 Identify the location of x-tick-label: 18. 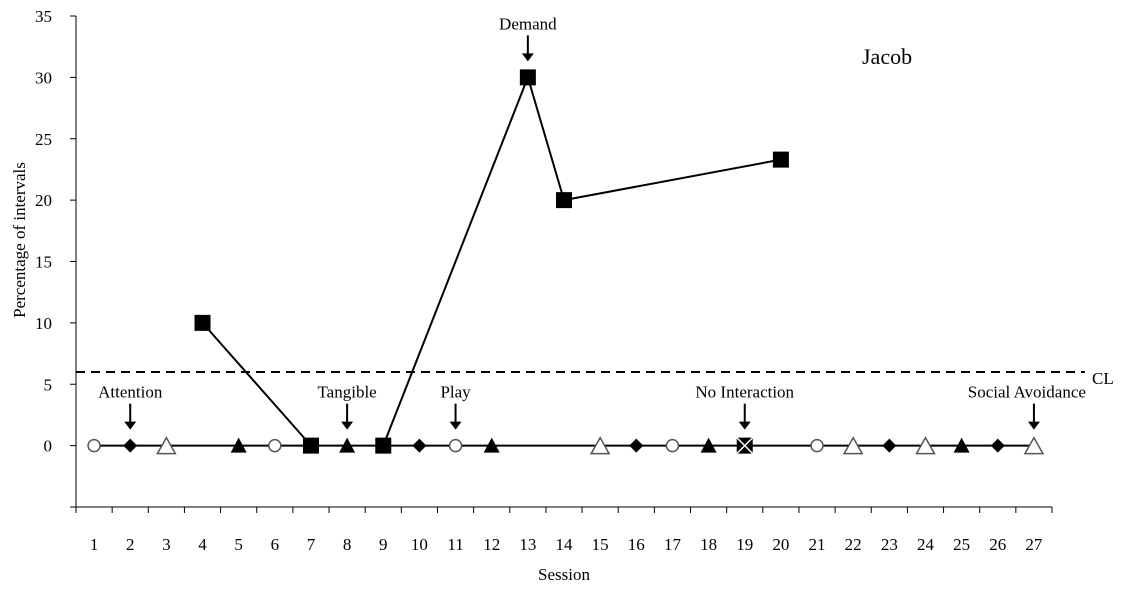
(708, 544).